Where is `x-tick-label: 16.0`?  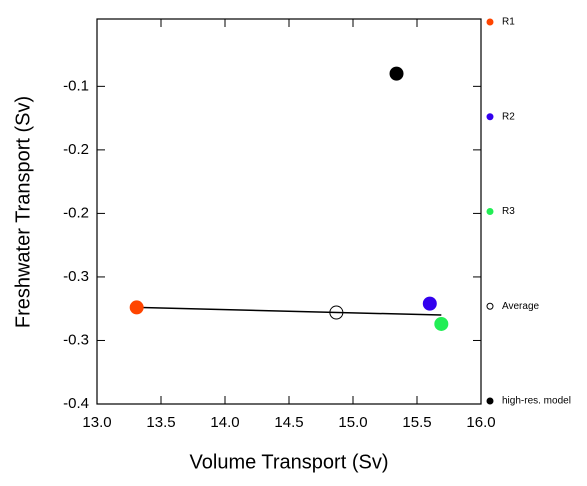 x-tick-label: 16.0 is located at coordinates (480, 422).